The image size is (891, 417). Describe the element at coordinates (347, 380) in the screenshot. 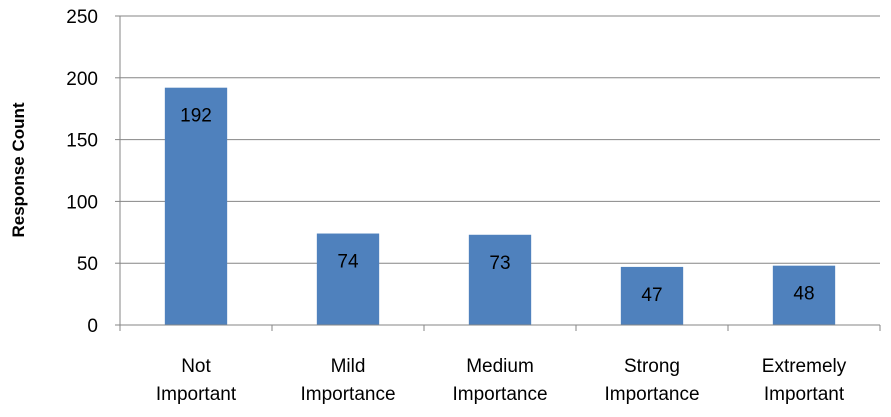

I see `x-category-label: Mild Importance` at that location.